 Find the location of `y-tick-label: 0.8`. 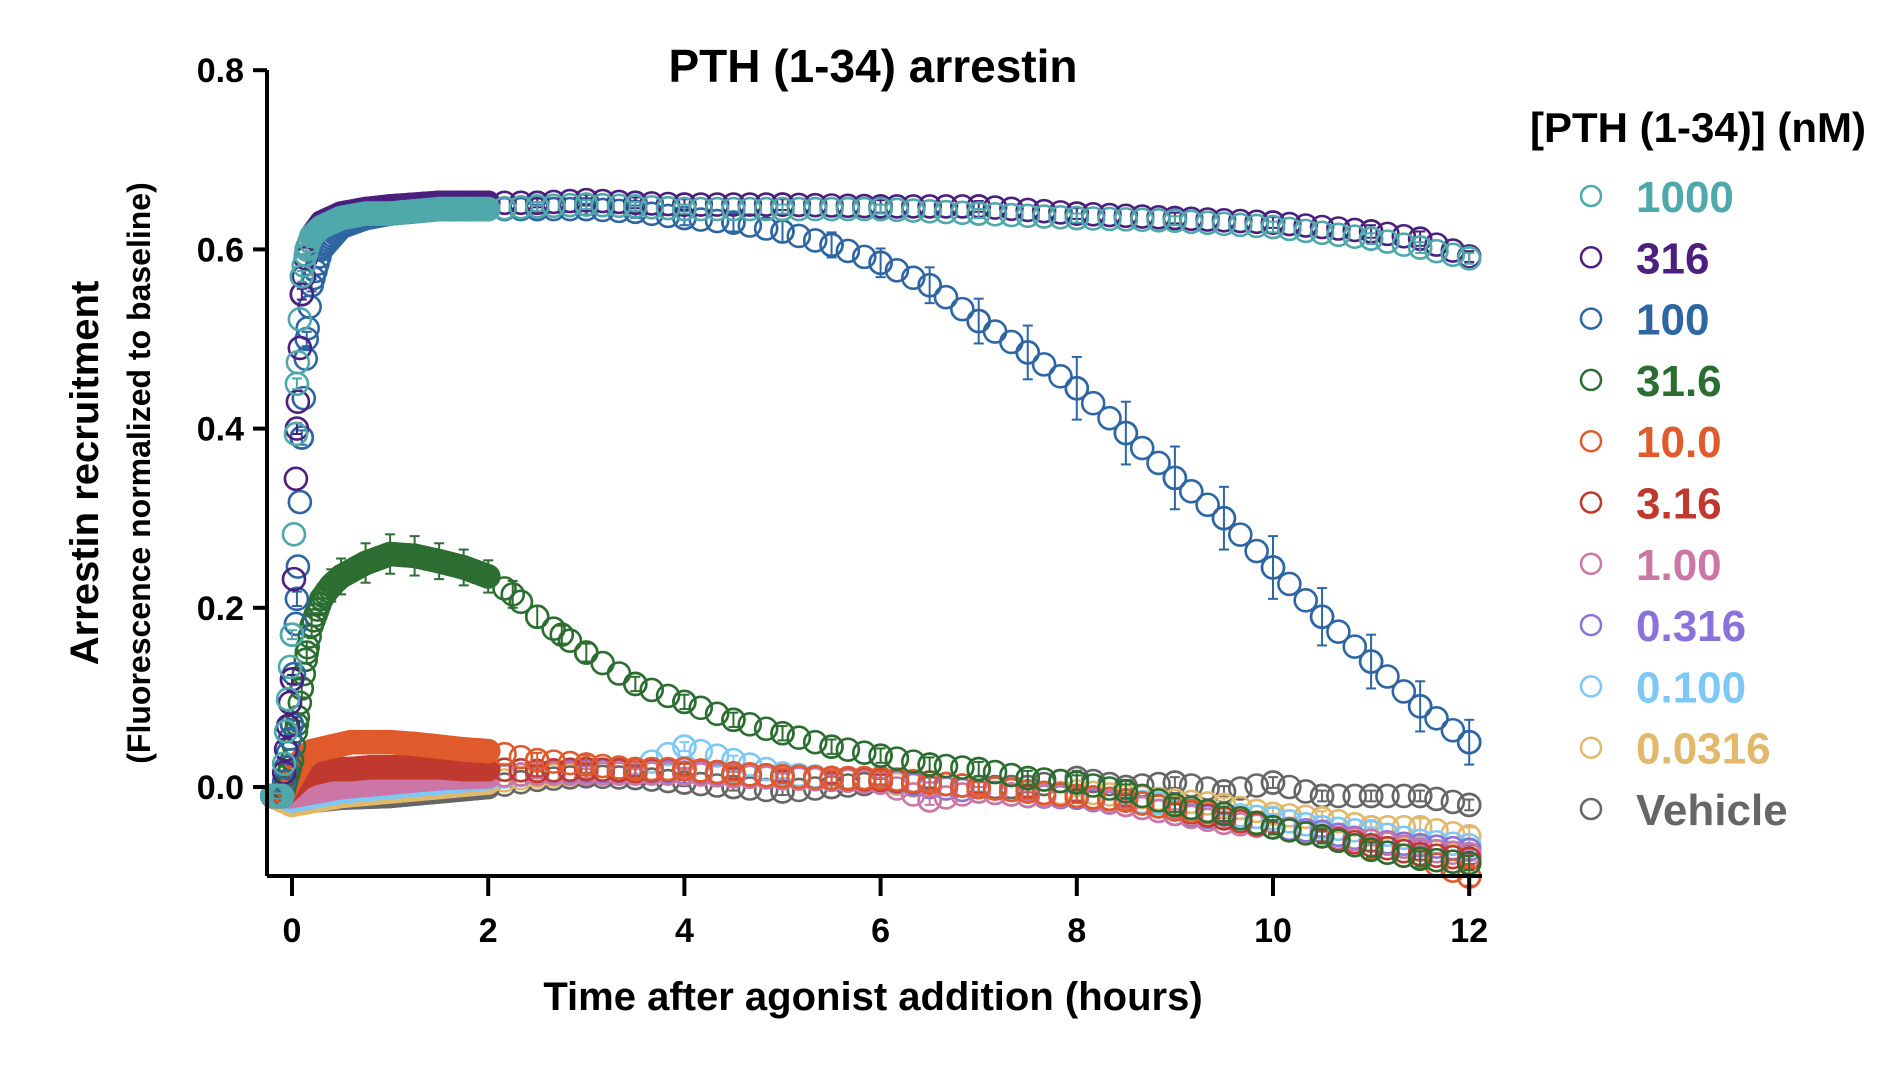

y-tick-label: 0.8 is located at coordinates (220, 71).